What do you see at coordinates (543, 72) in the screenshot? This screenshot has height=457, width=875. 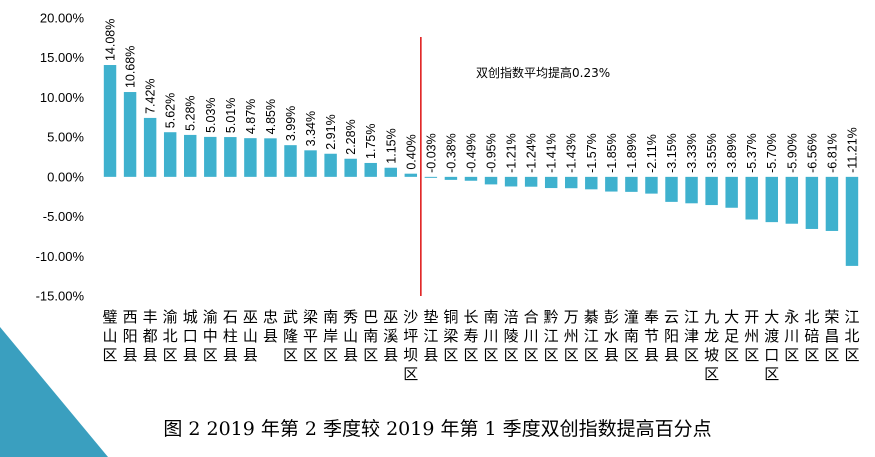 I see `average-annotation: 双创指数平均提高0.23%` at bounding box center [543, 72].